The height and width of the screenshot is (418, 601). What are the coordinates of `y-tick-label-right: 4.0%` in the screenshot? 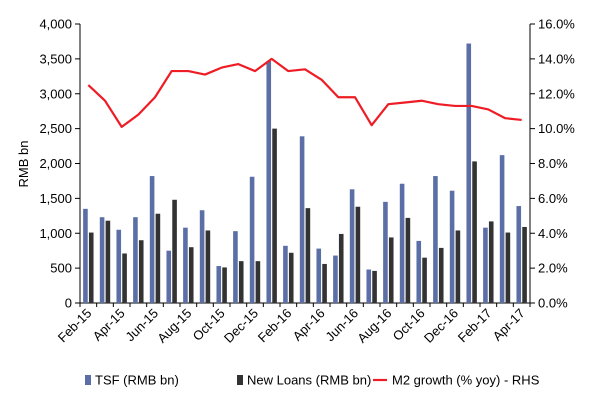 It's located at (553, 233).